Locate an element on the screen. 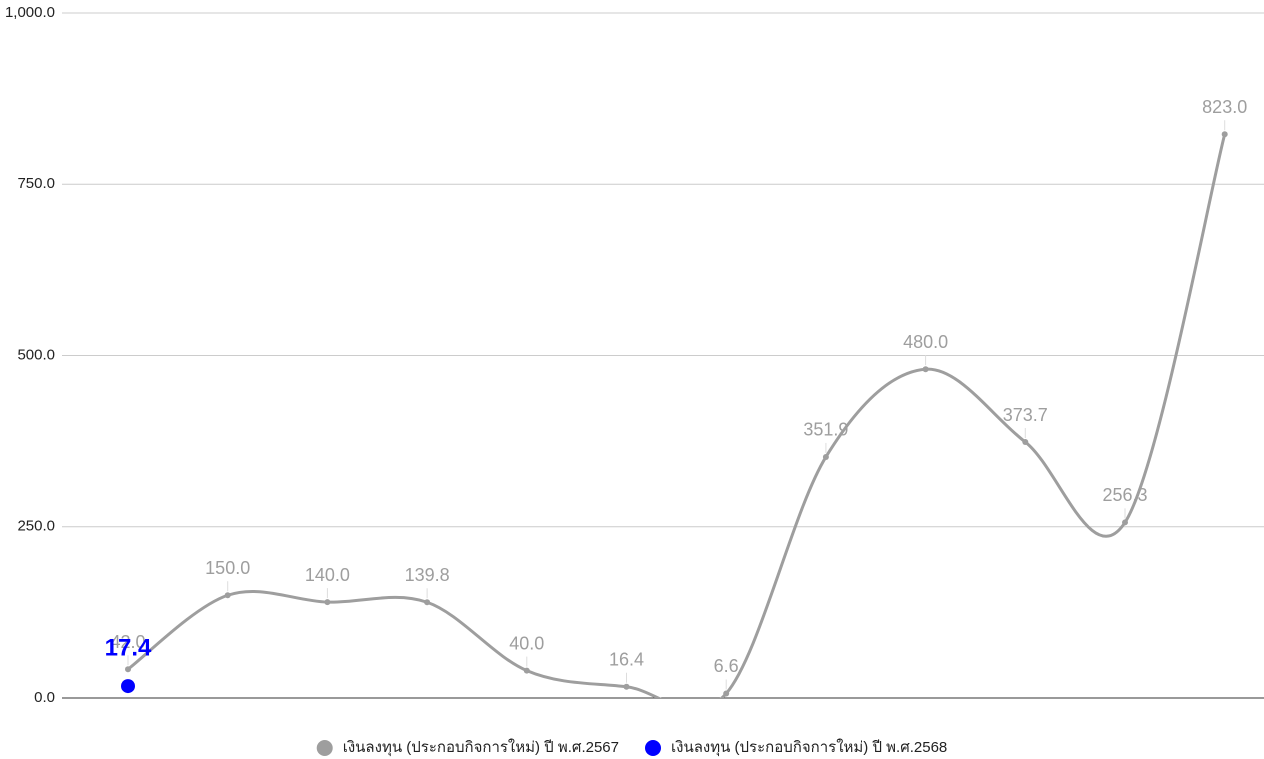 This screenshot has width=1264, height=759. data-label: 40.0 is located at coordinates (526, 643).